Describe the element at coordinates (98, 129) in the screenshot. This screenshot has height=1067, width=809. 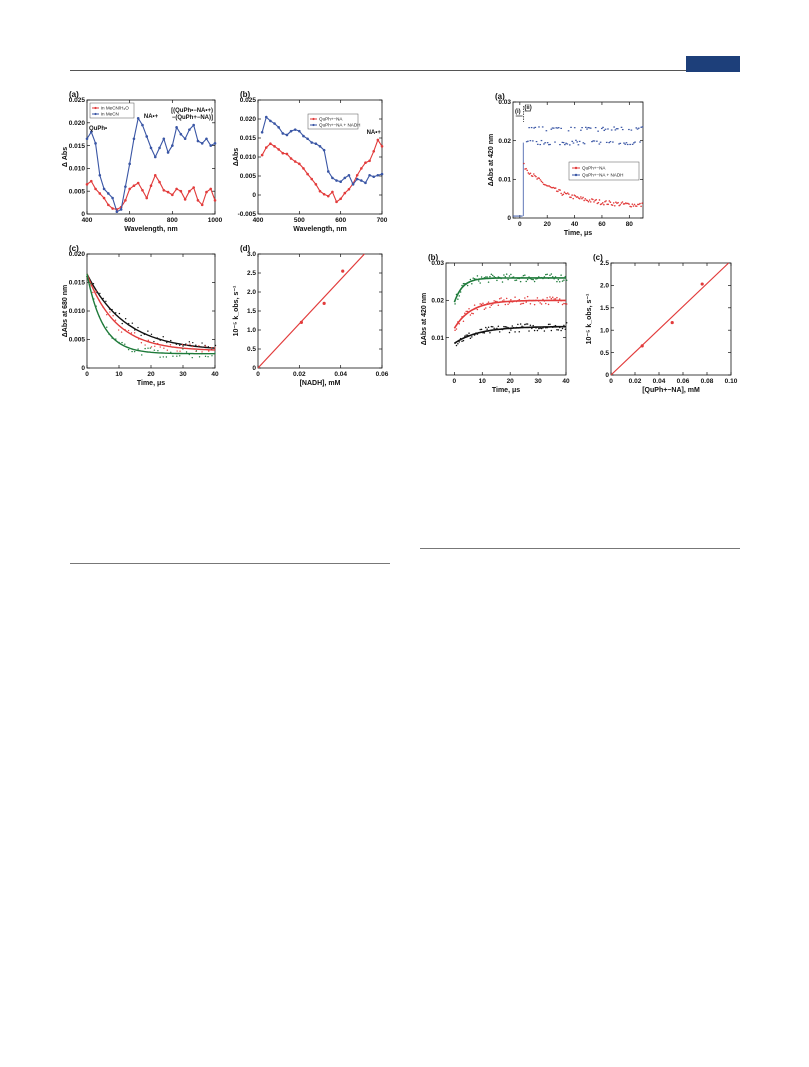
I see `annotation-quph: QuPh•` at that location.